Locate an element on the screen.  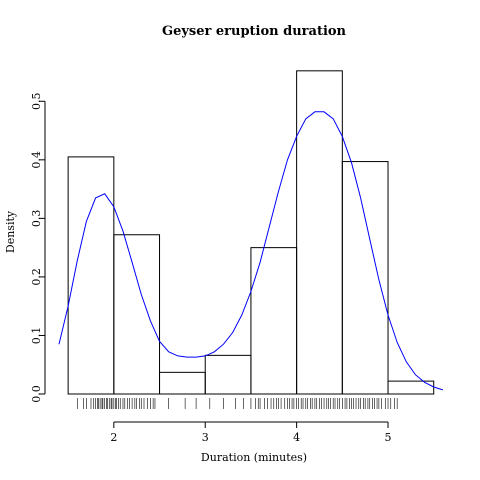
y-tick-label: 0.3 is located at coordinates (36, 219).